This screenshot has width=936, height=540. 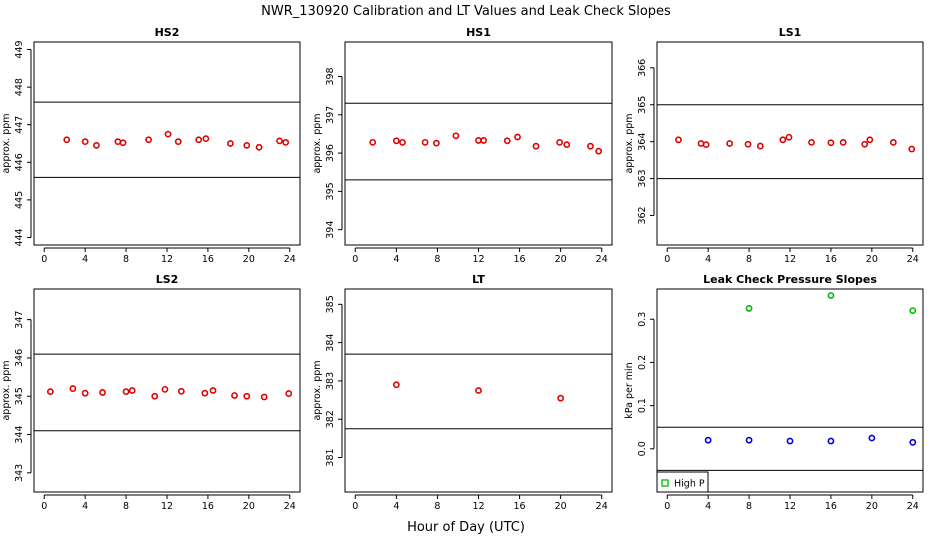 What do you see at coordinates (642, 319) in the screenshot?
I see `y-tick-label: 0.3` at bounding box center [642, 319].